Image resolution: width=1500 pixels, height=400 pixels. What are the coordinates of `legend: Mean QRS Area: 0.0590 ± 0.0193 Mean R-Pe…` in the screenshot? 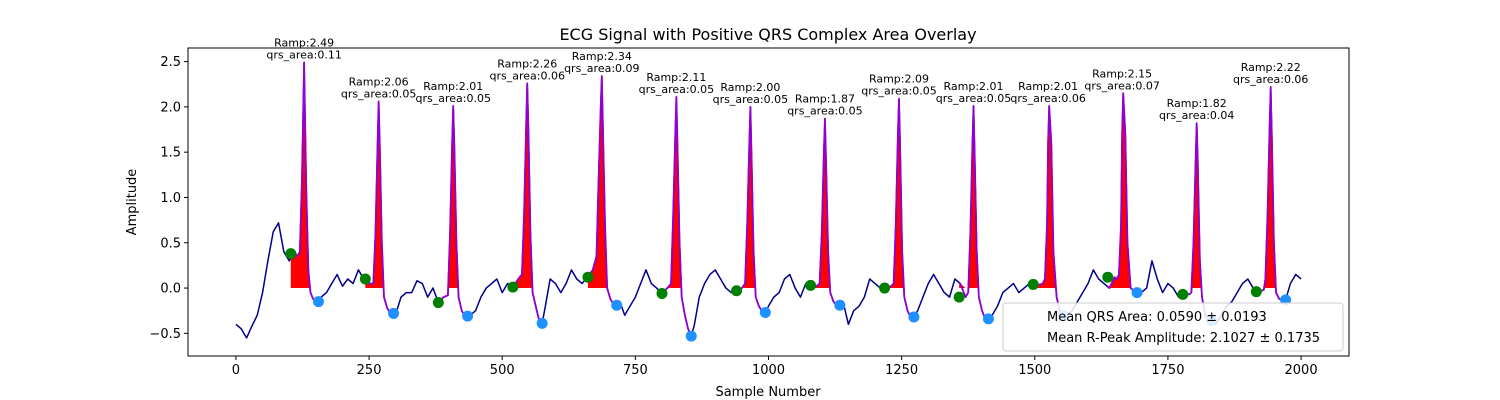 It's located at (1173, 327).